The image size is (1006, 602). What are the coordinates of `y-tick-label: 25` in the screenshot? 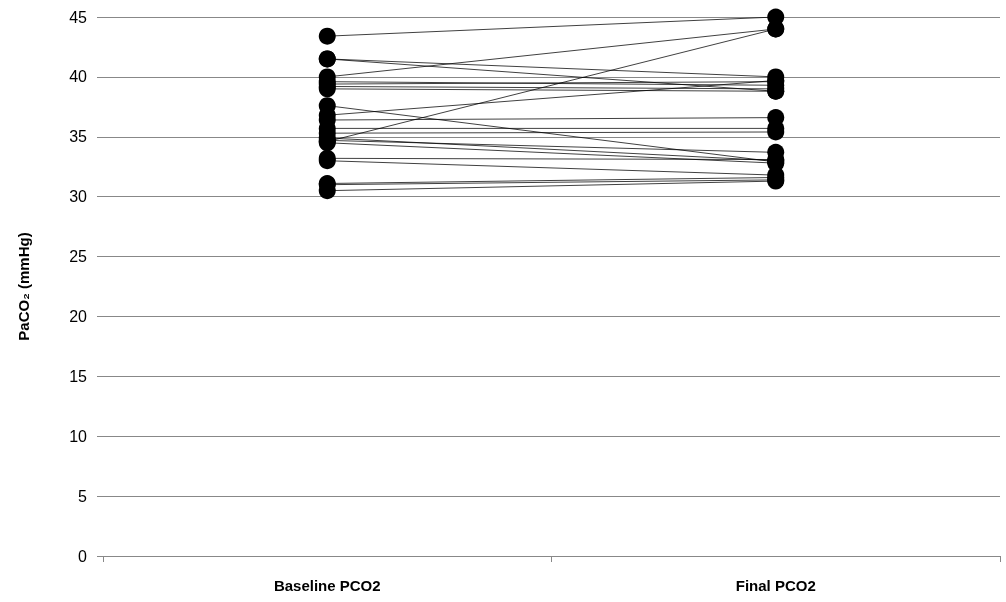 It's located at (78, 257).